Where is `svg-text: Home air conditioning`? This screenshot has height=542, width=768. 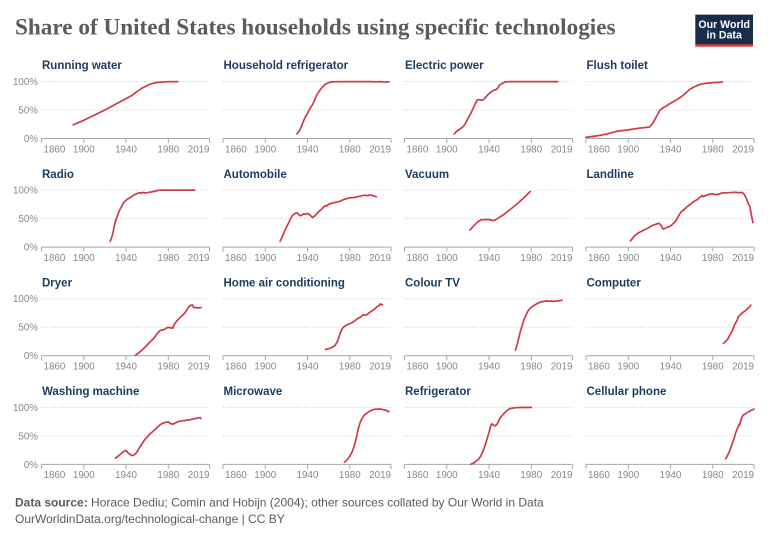
svg-text: Home air conditioning is located at coordinates (284, 284).